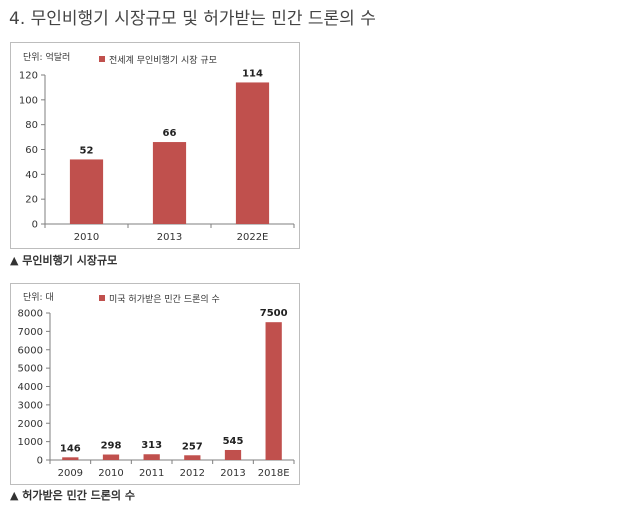 Image resolution: width=630 pixels, height=506 pixels. Describe the element at coordinates (30, 424) in the screenshot. I see `y-tick-label: 2000` at that location.